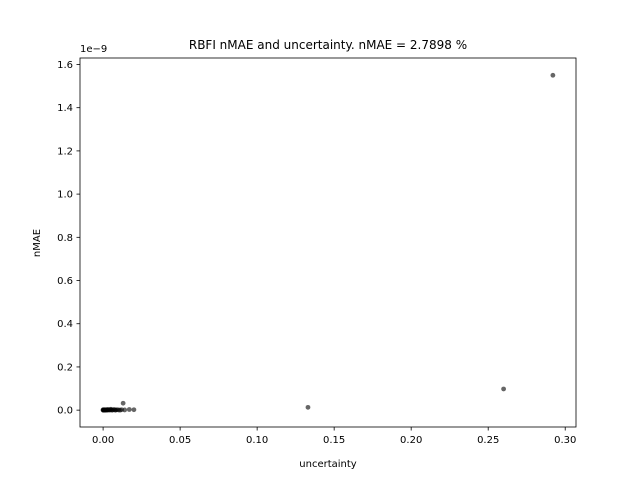 The width and height of the screenshot is (640, 480). What do you see at coordinates (334, 440) in the screenshot?
I see `x-tick-label: 0.15` at bounding box center [334, 440].